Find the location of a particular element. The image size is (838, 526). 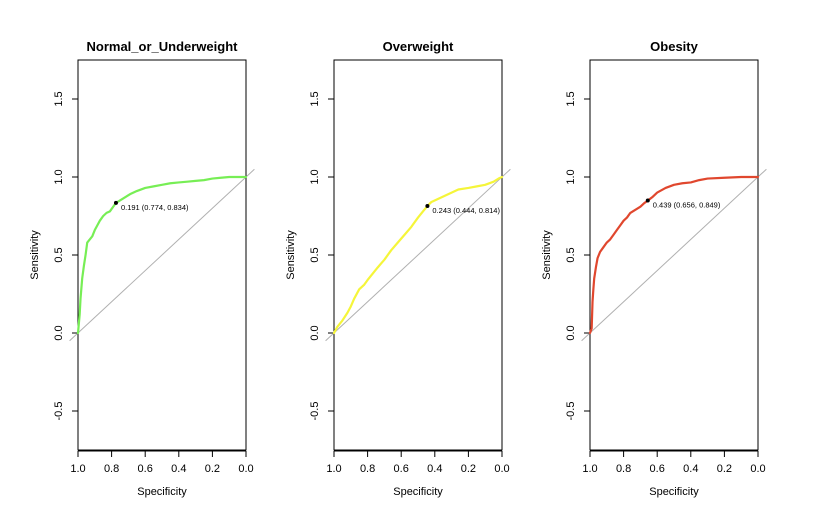

chart-title: Overweight is located at coordinates (418, 46).